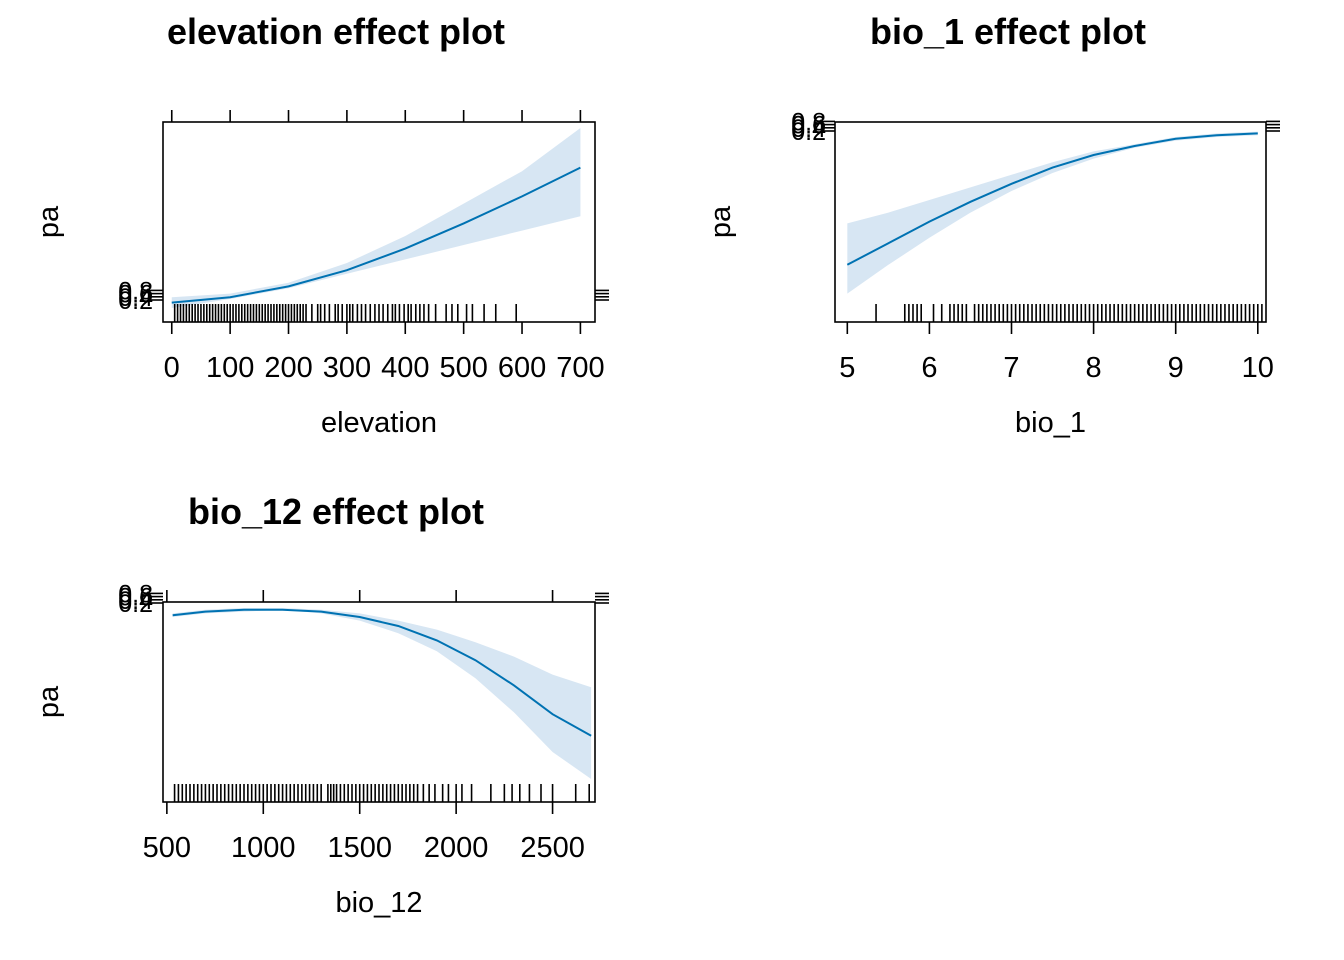 Image resolution: width=1344 pixels, height=960 pixels. I want to click on x-tick-label: 300, so click(347, 368).